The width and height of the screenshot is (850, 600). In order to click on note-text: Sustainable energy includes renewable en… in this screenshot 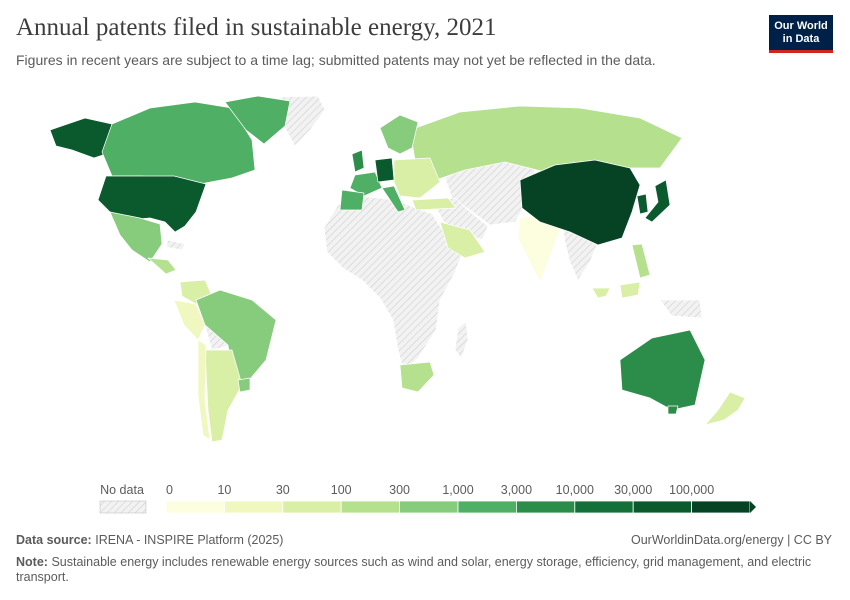, I will do `click(414, 569)`.